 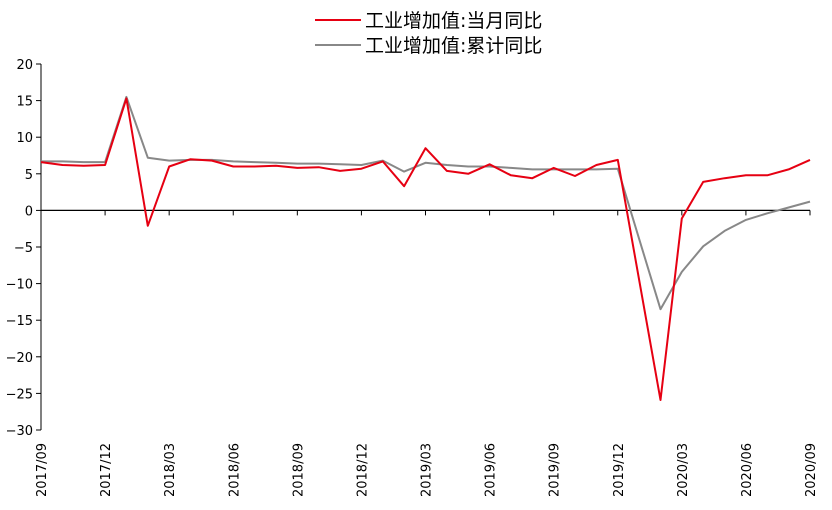 What do you see at coordinates (29, 211) in the screenshot?
I see `y-tick-label: 0` at bounding box center [29, 211].